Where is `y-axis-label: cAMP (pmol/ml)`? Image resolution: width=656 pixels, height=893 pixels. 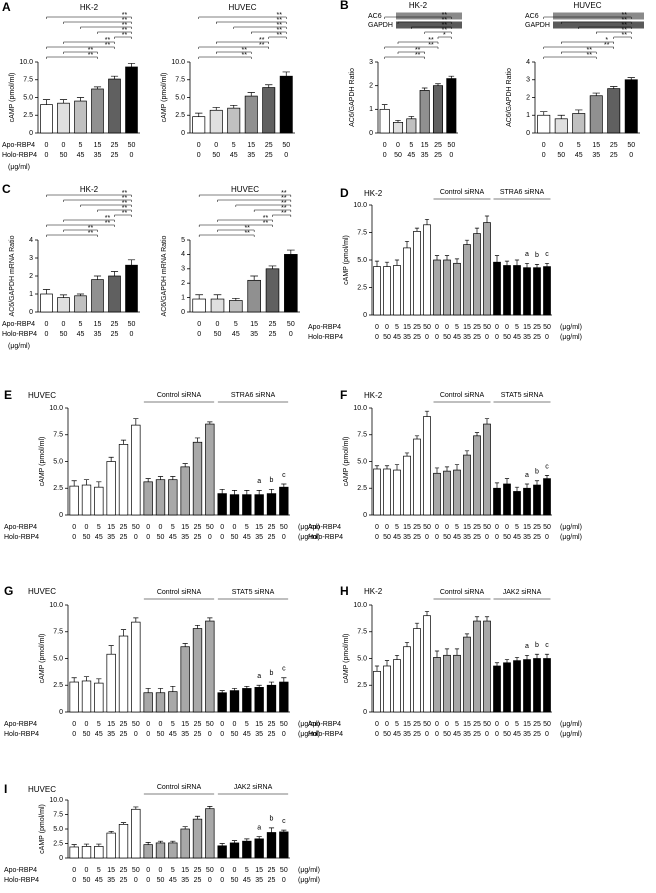 y-axis-label: cAMP (pmol/ml) is located at coordinates (346, 260).